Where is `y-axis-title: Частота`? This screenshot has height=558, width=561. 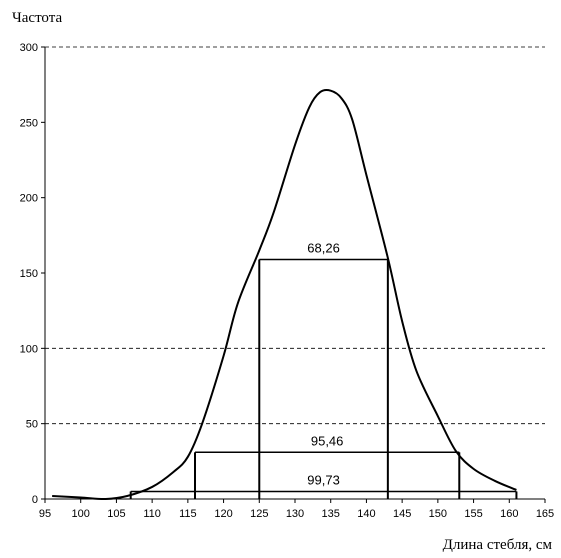 y-axis-title: Частота is located at coordinates (37, 18).